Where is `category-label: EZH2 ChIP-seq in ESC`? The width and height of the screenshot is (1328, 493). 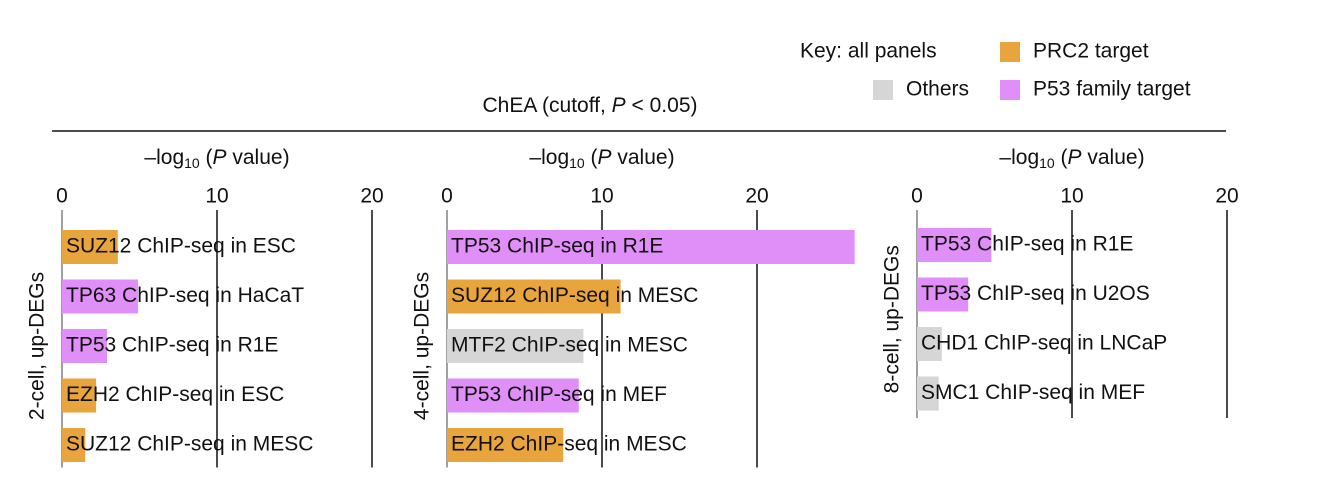
category-label: EZH2 ChIP-seq in ESC is located at coordinates (175, 394).